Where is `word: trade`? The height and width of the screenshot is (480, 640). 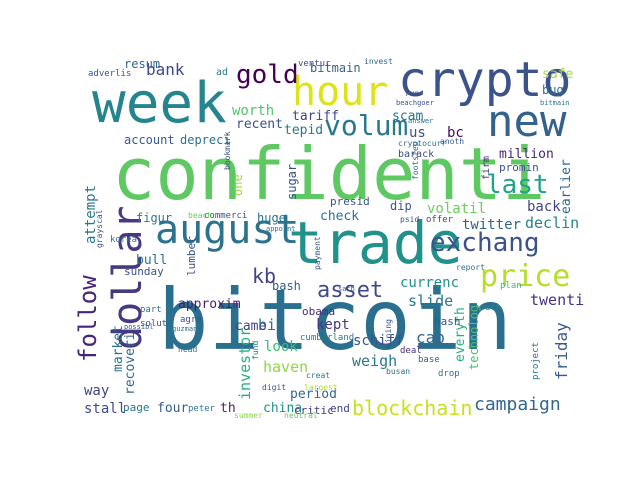 word: trade is located at coordinates (375, 243).